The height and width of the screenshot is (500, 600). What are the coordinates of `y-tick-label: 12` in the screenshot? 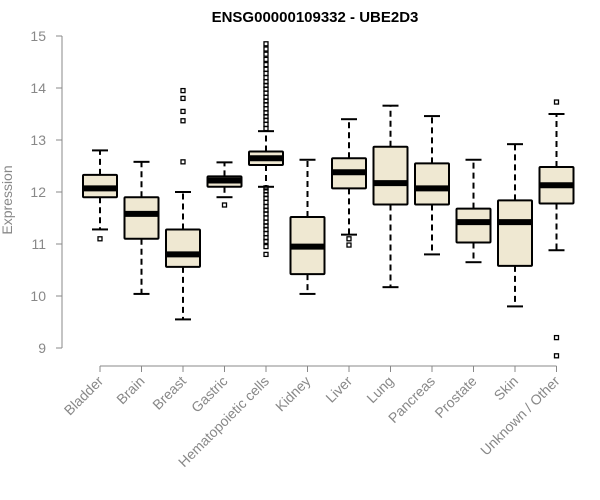 It's located at (38, 192).